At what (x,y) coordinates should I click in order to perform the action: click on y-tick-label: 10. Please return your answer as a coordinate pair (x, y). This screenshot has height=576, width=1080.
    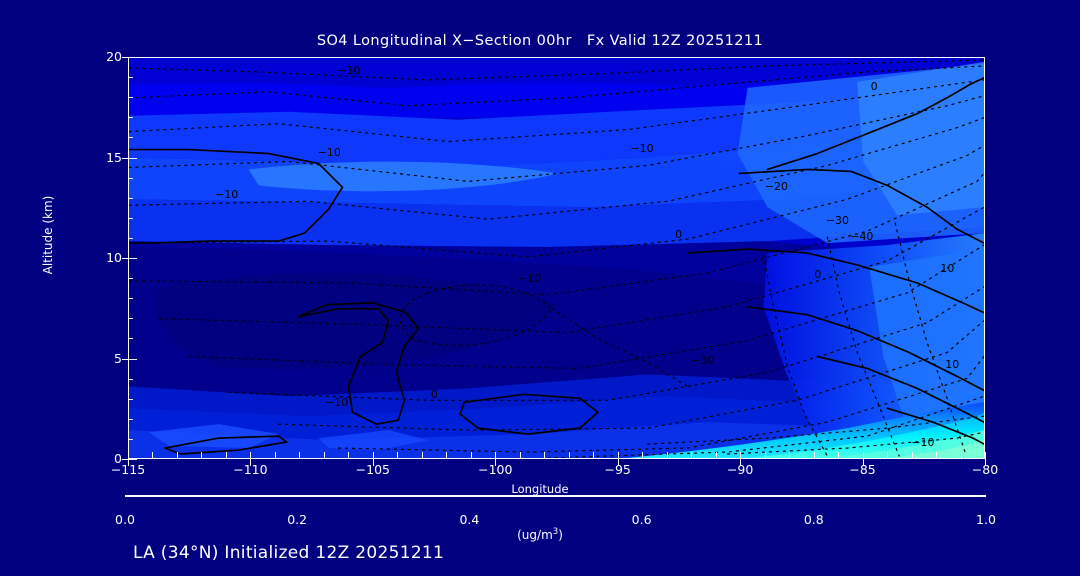
    Looking at the image, I should click on (114, 257).